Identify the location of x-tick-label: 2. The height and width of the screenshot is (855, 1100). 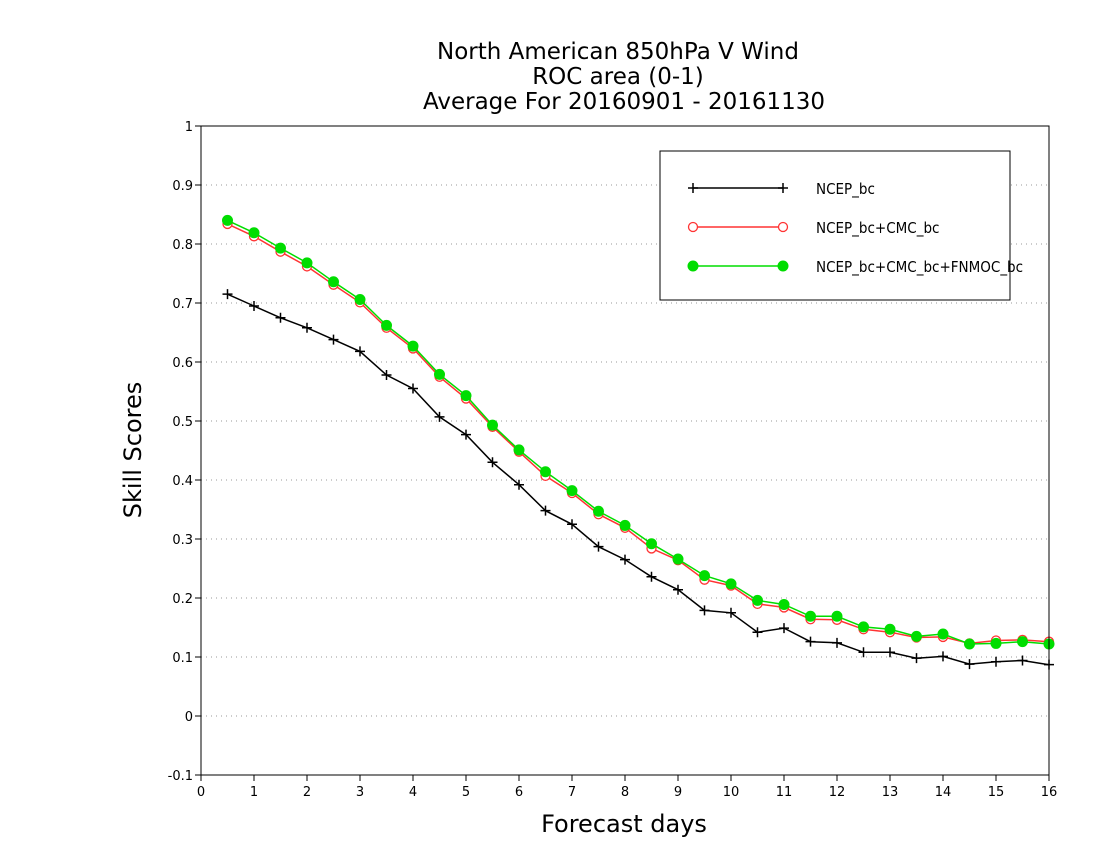
(307, 792).